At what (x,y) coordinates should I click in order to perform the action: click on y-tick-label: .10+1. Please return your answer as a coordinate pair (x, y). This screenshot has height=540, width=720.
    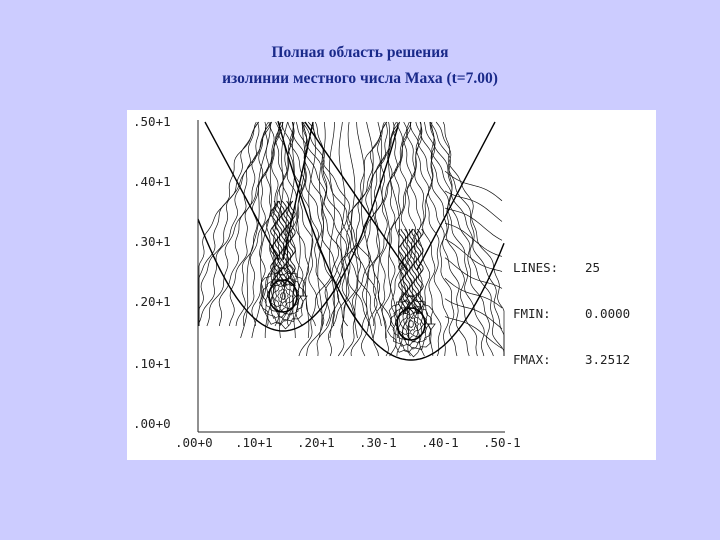
    Looking at the image, I should click on (152, 363).